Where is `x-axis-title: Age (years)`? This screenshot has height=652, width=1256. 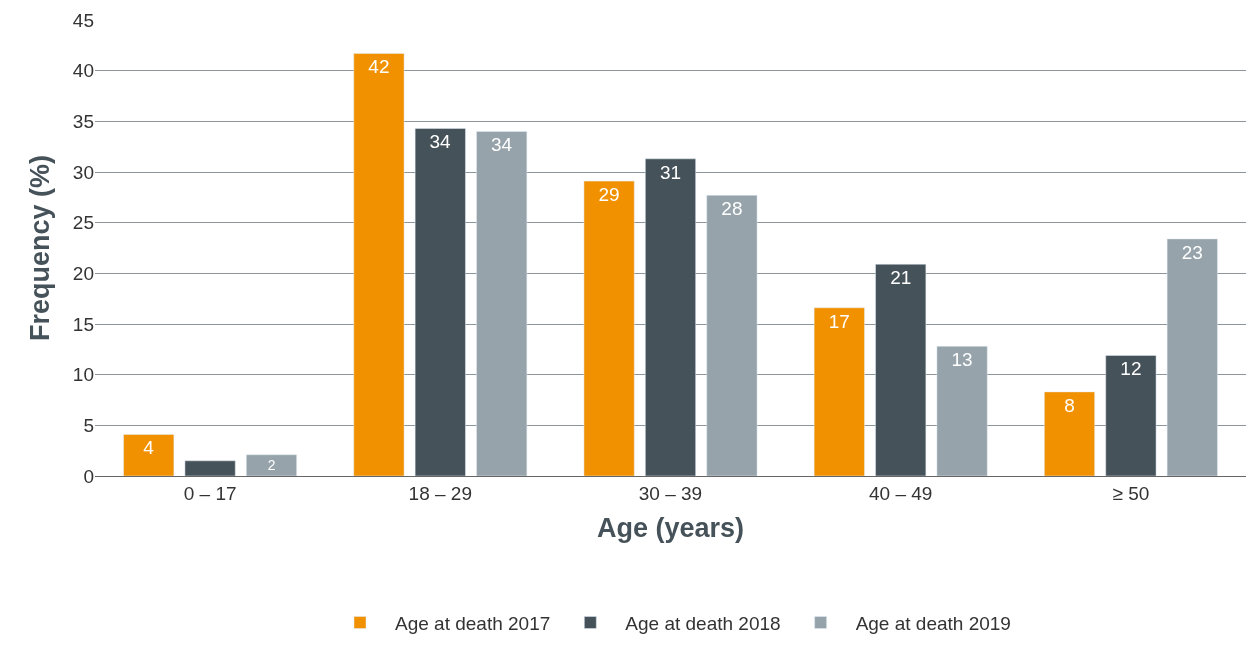 x-axis-title: Age (years) is located at coordinates (670, 528).